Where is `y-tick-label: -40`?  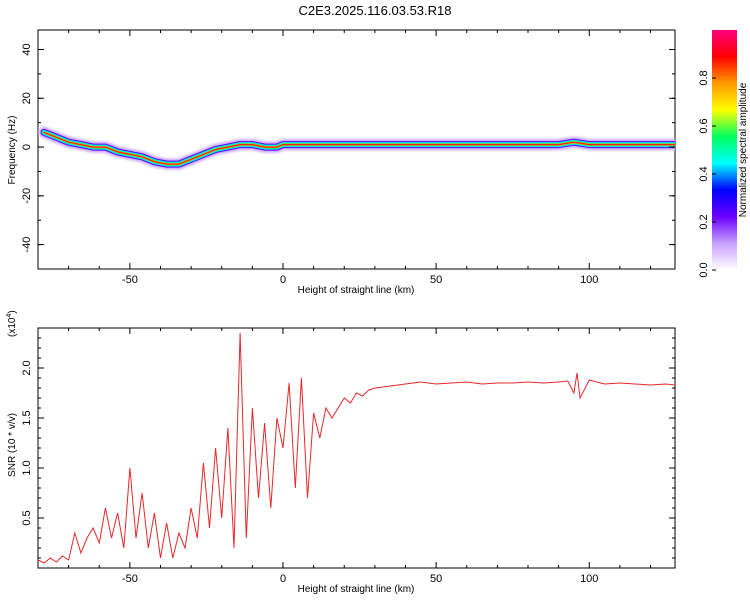
y-tick-label: -40 is located at coordinates (27, 245).